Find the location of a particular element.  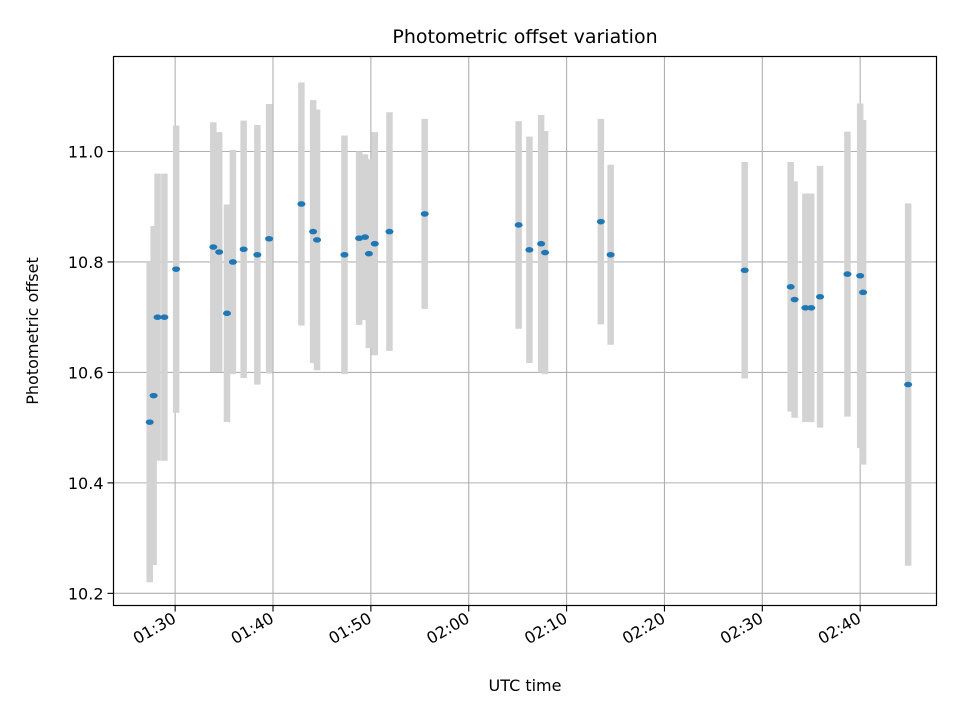

x-axis-label: UTC time is located at coordinates (525, 685).